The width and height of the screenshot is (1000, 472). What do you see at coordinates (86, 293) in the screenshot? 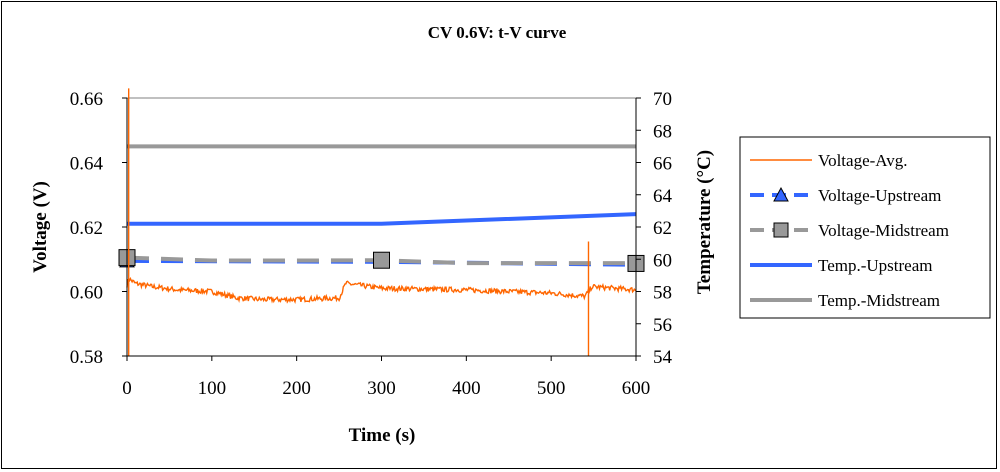
I see `y-tick-label: 0.60` at bounding box center [86, 293].